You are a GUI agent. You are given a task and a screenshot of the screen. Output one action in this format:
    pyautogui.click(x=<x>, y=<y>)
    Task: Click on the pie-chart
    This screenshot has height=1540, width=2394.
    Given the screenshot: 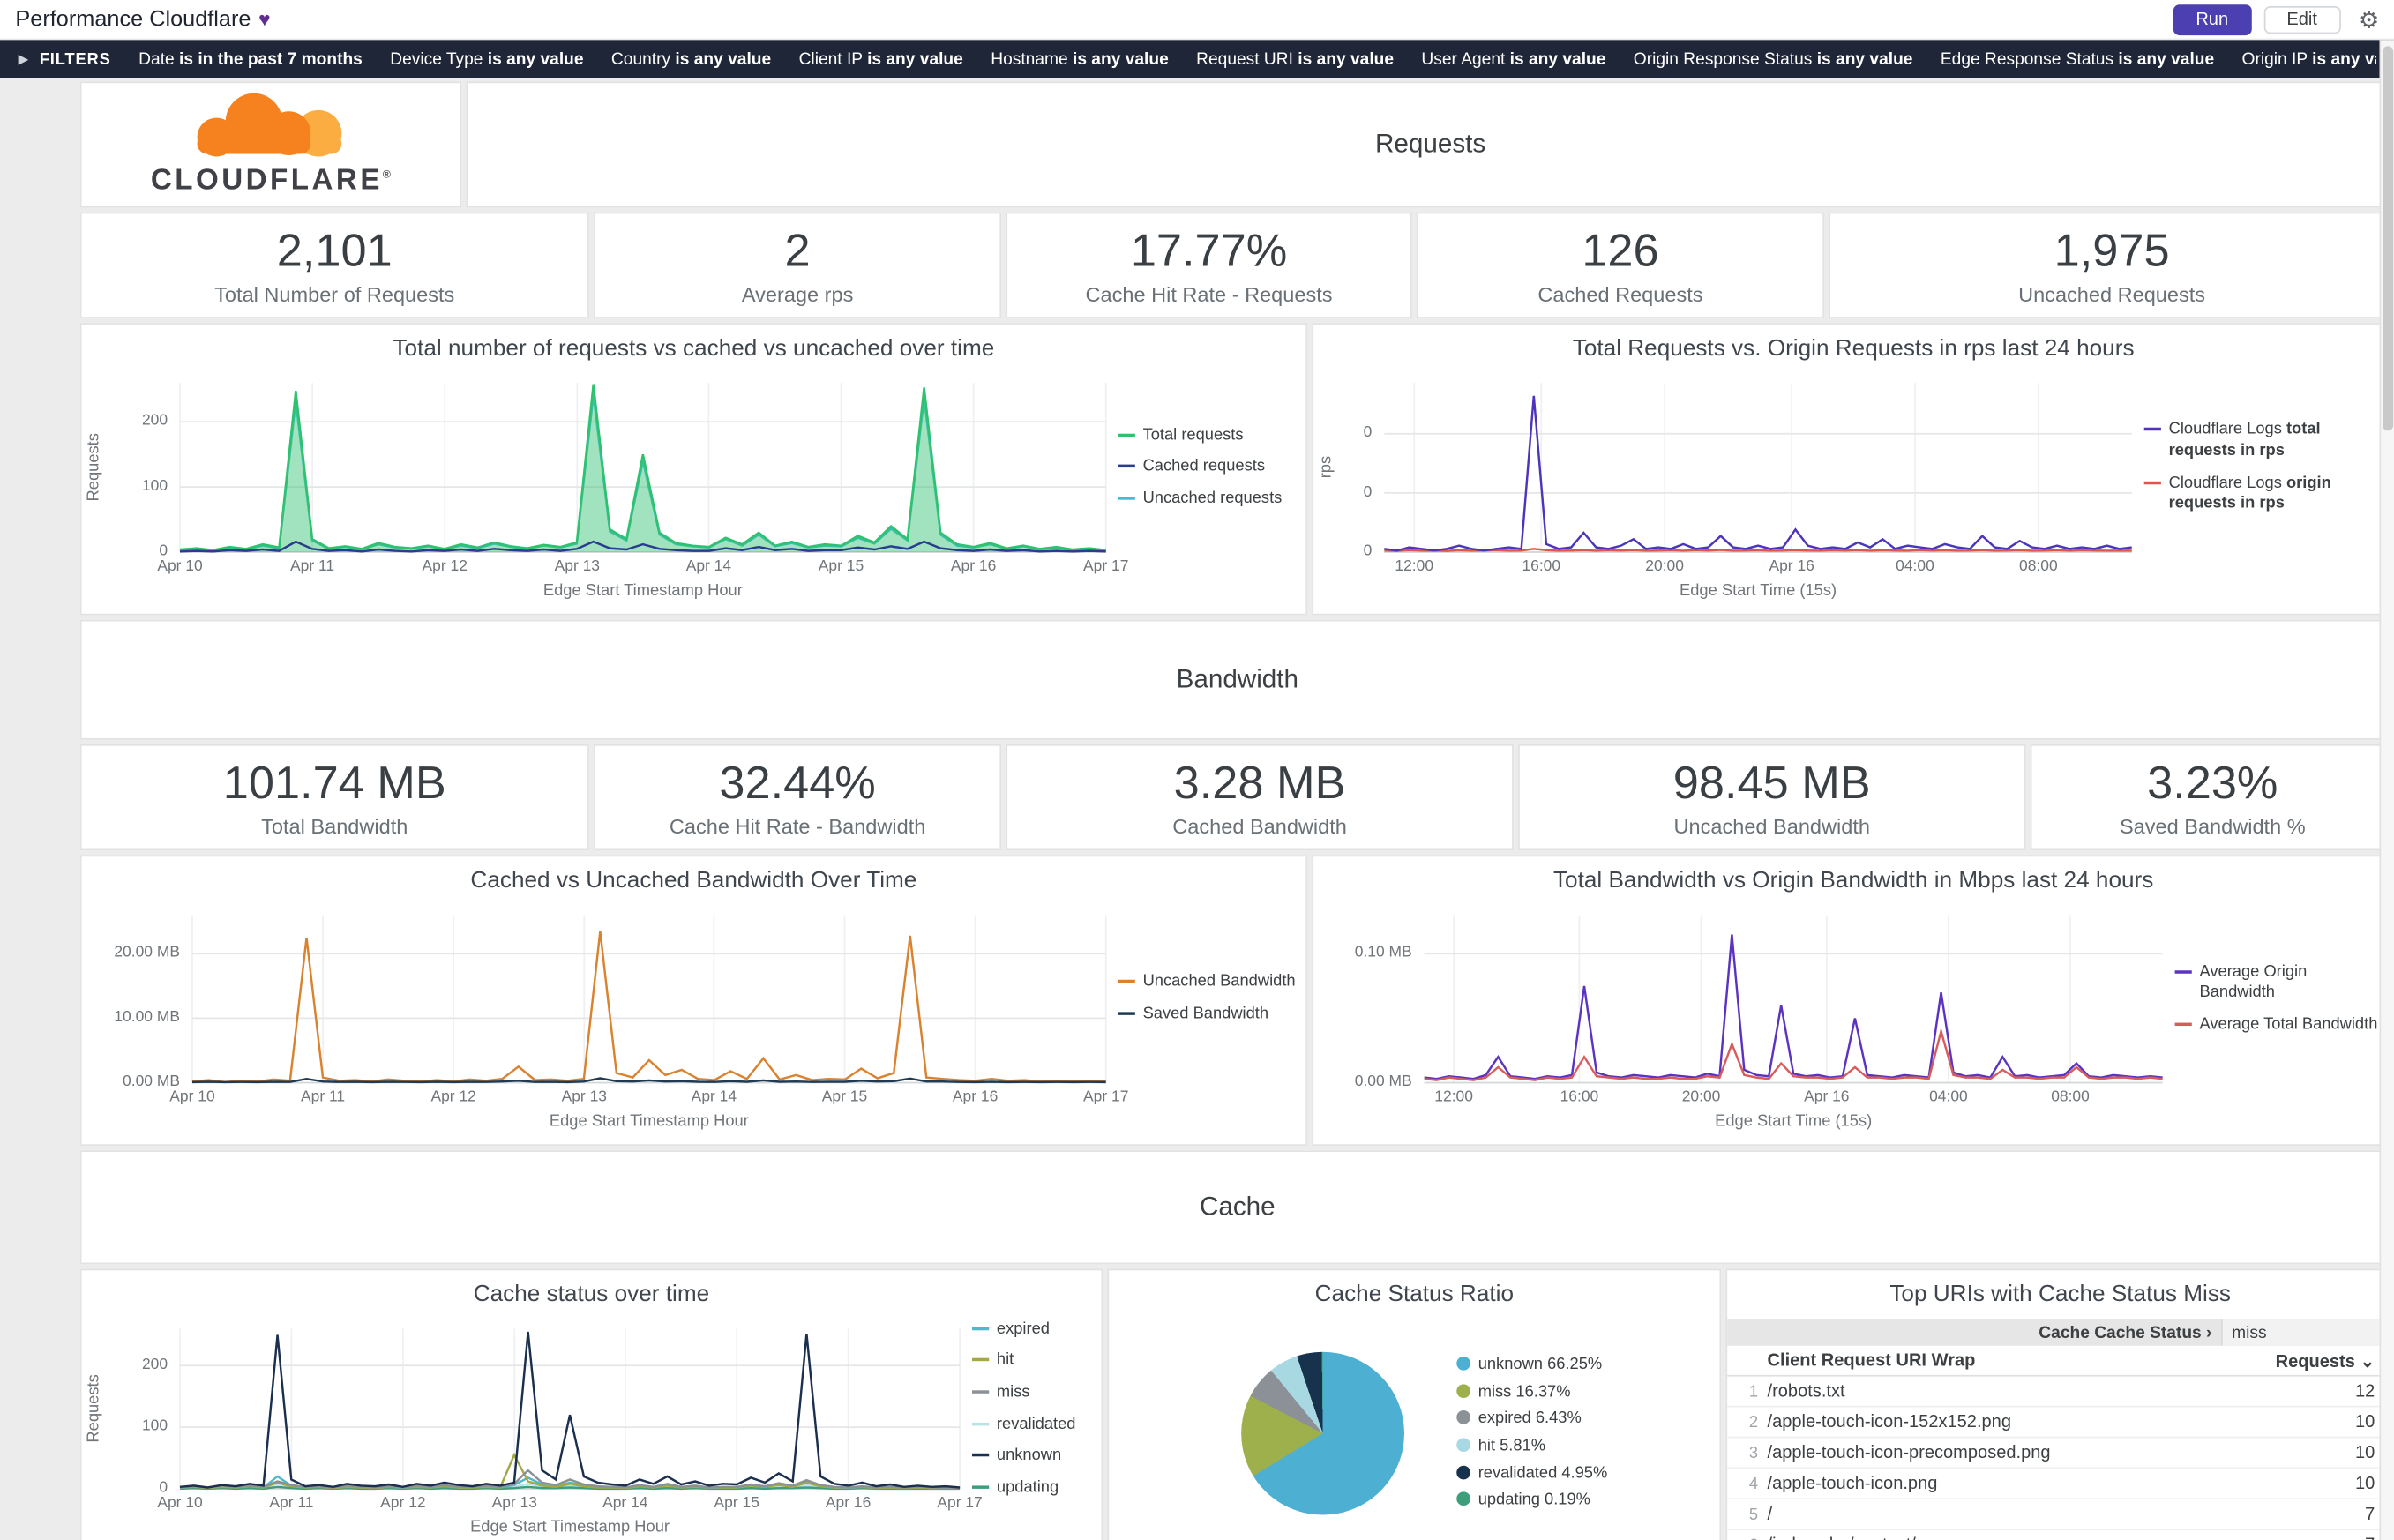 What is the action you would take?
    pyautogui.click(x=1323, y=1433)
    